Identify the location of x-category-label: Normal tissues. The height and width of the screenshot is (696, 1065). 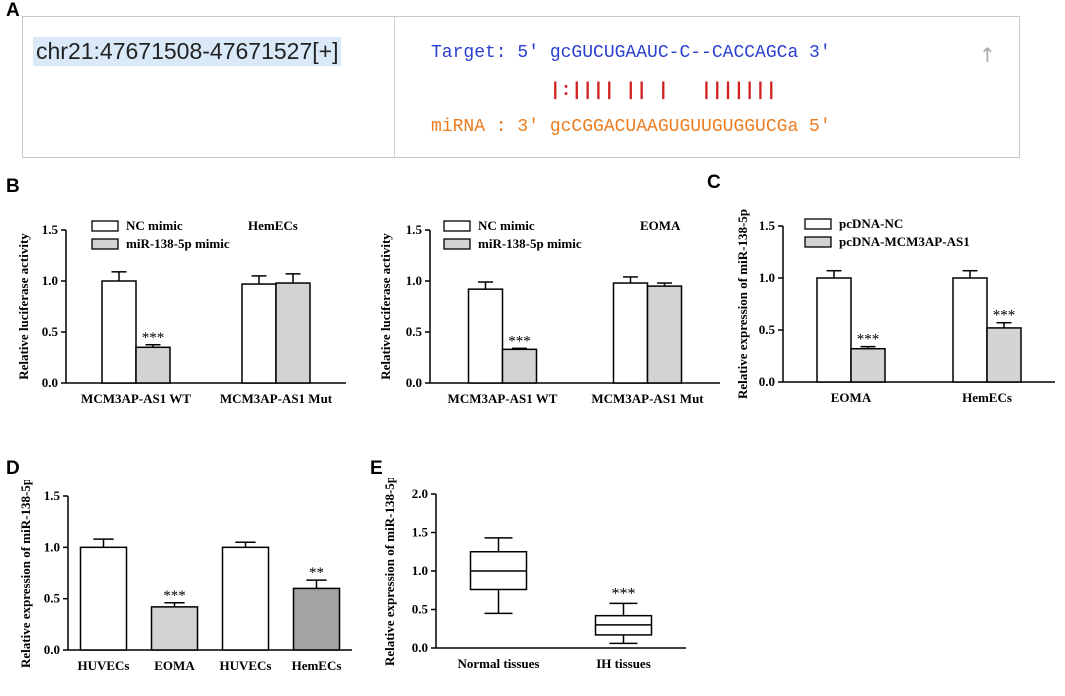
(499, 663).